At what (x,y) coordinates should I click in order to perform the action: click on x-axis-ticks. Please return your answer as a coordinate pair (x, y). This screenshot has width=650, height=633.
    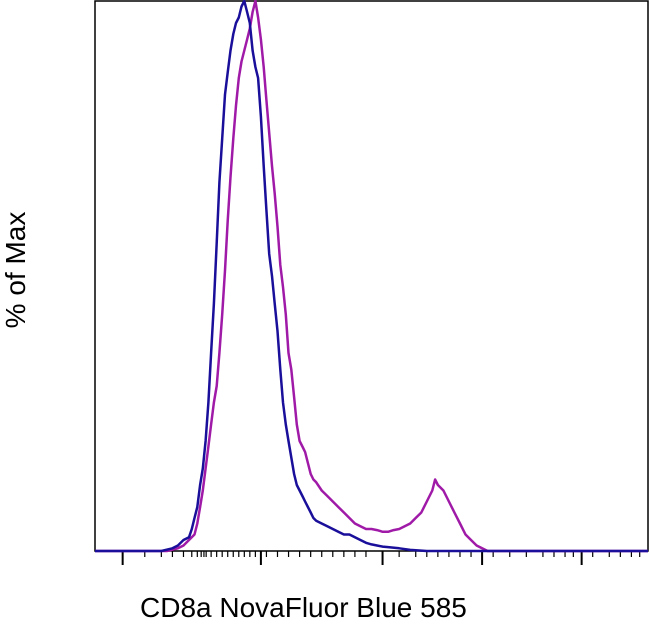
    Looking at the image, I should click on (381, 558).